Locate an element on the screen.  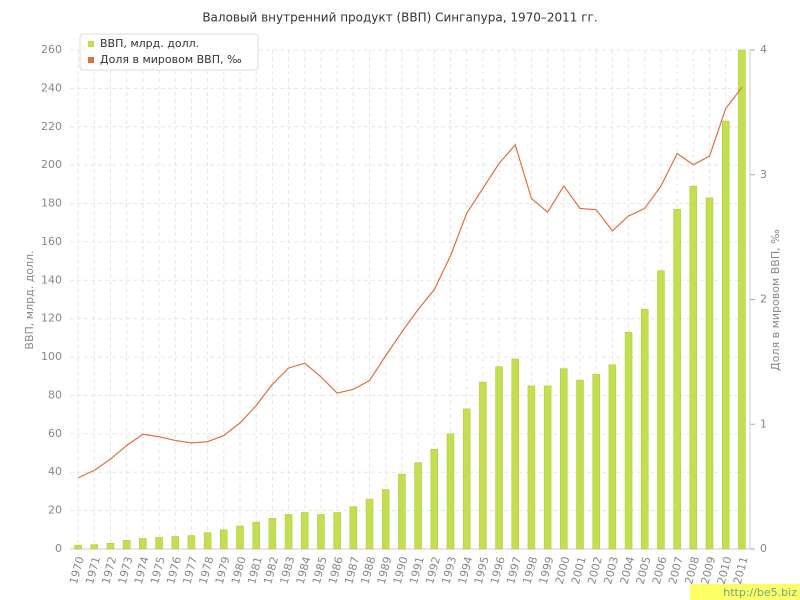
watermark: http://be5.biz is located at coordinates (760, 592).